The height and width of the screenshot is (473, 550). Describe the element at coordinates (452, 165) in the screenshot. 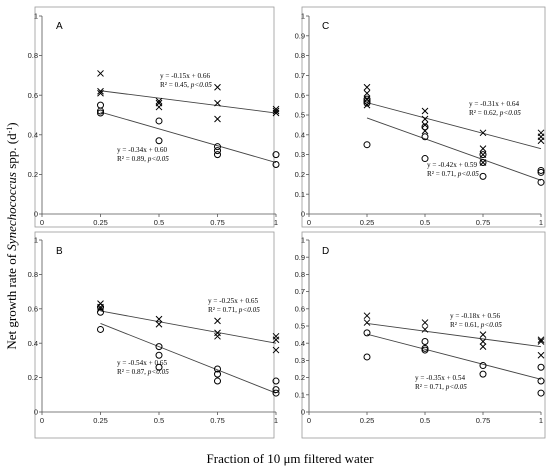

I see `equation-label: y = -0.42x + 0.59` at that location.